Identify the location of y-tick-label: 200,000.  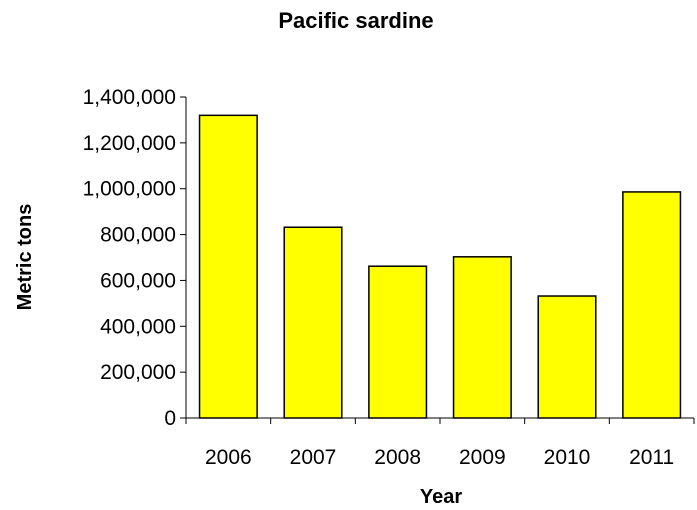
(138, 372).